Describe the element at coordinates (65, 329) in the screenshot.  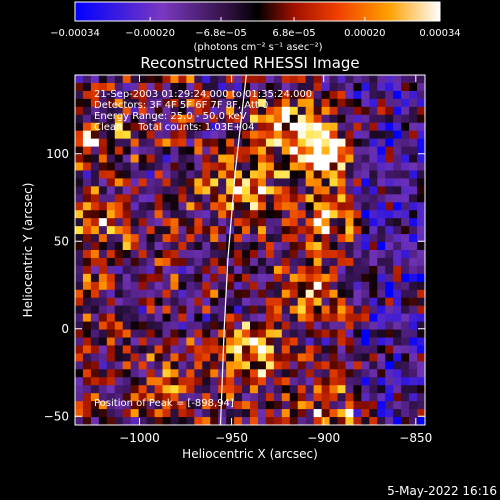
I see `y-tick-label: 0` at that location.